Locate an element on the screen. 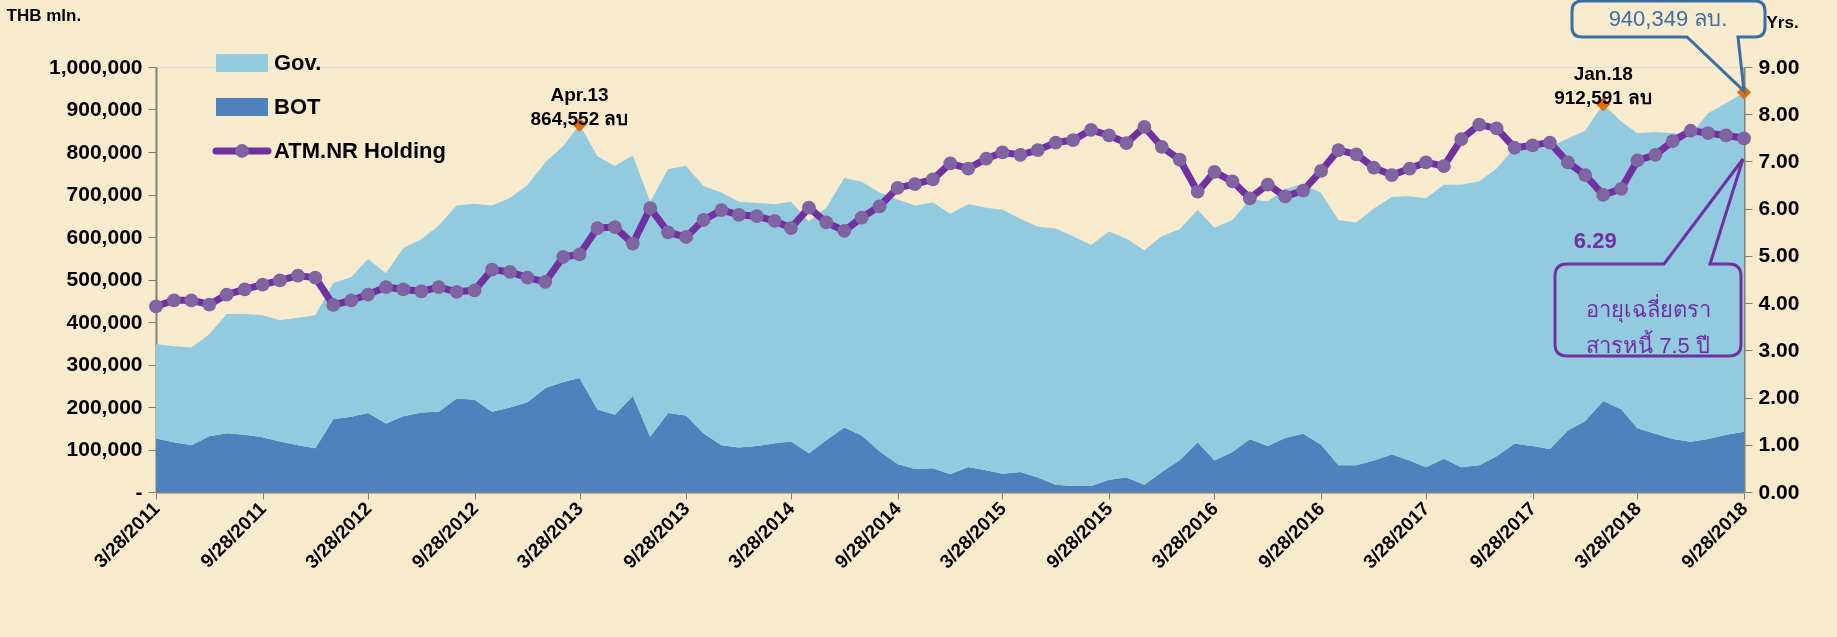 Image resolution: width=1837 pixels, height=637 pixels. y2-tick-label: 2.00 is located at coordinates (1779, 397).